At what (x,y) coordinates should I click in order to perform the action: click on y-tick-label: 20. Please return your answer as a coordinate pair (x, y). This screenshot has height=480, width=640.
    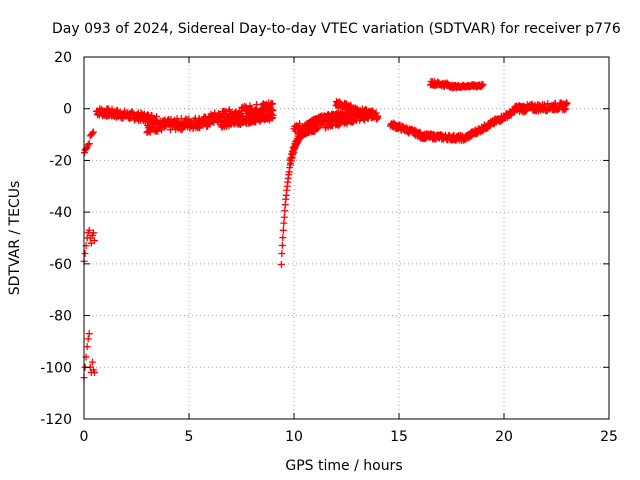
    Looking at the image, I should click on (63, 58).